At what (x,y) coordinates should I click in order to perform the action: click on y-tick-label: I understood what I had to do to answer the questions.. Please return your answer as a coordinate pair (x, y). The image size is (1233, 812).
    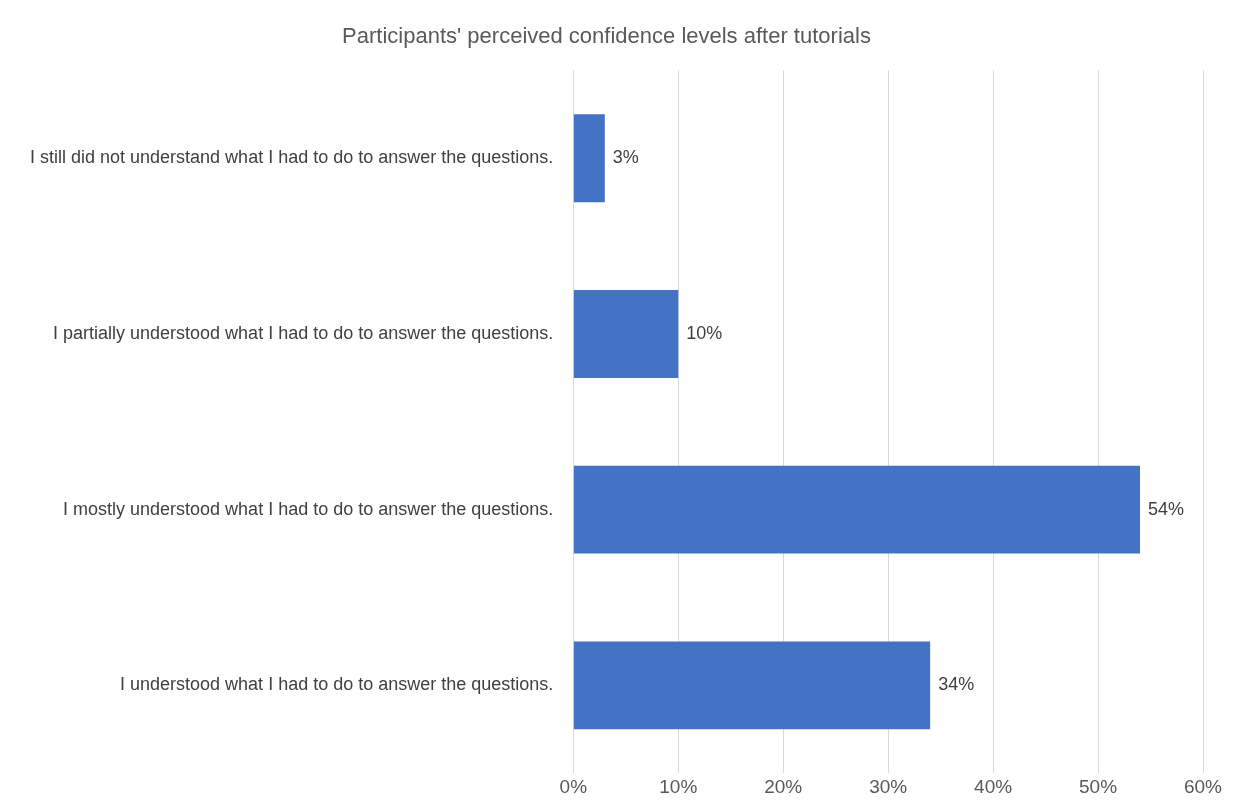
    Looking at the image, I should click on (337, 684).